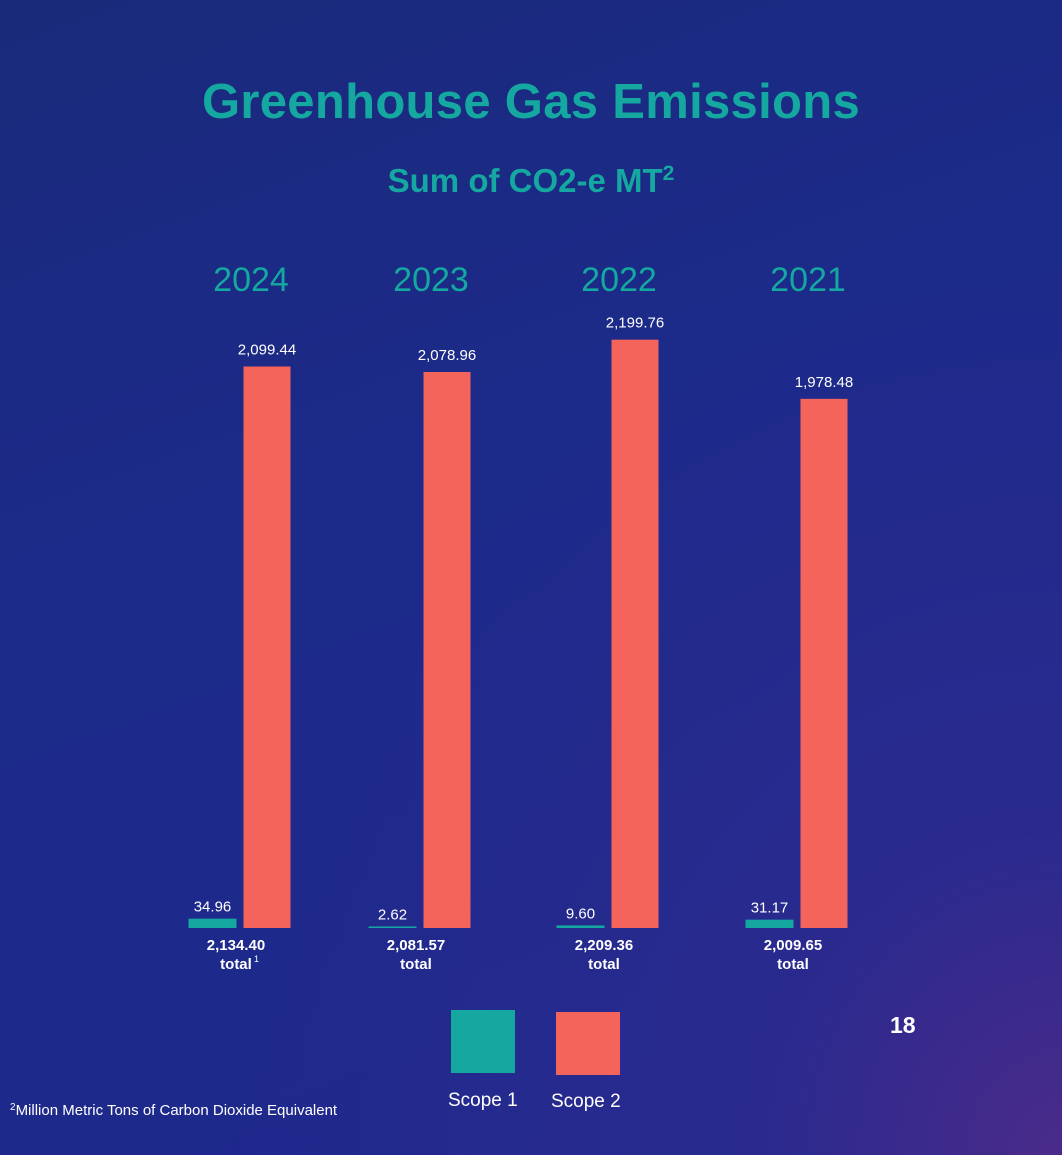 The width and height of the screenshot is (1062, 1155). I want to click on year-label-2022: 2022, so click(619, 280).